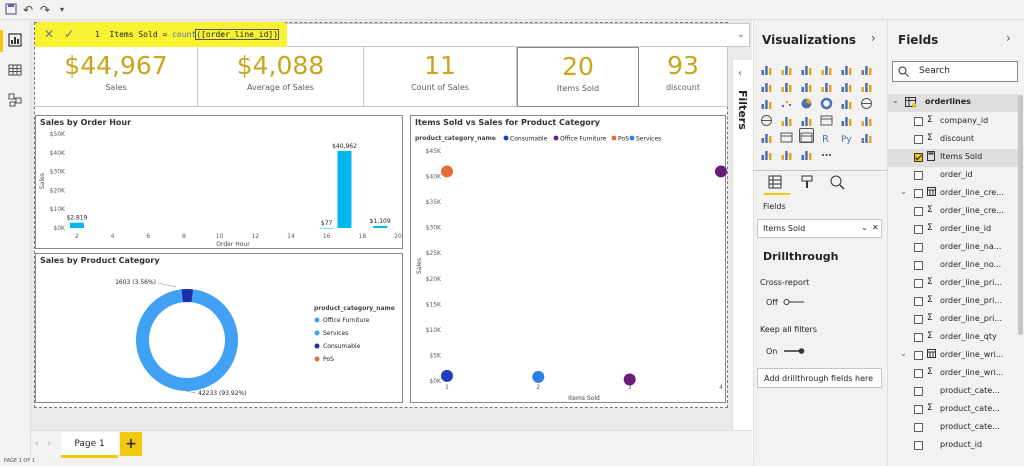 This screenshot has width=1024, height=466. Describe the element at coordinates (131, 444) in the screenshot. I see `add-page-button: +` at that location.